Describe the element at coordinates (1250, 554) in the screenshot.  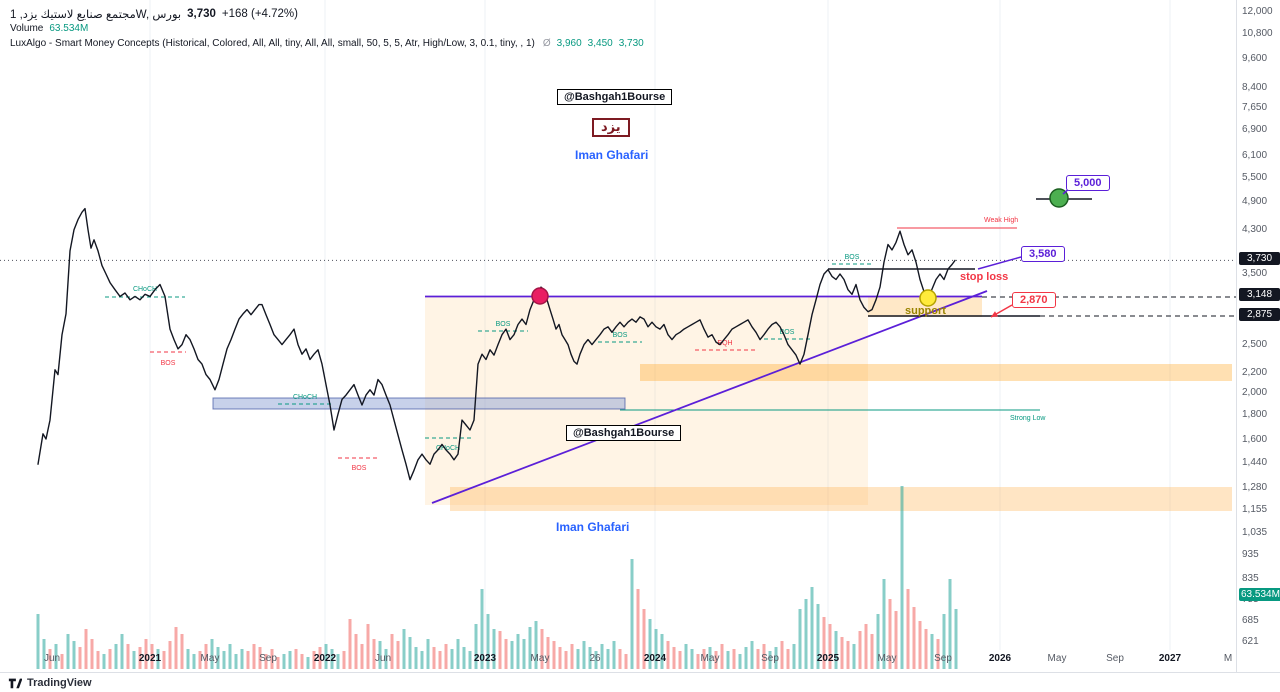
I see `price-tick: 935` at that location.